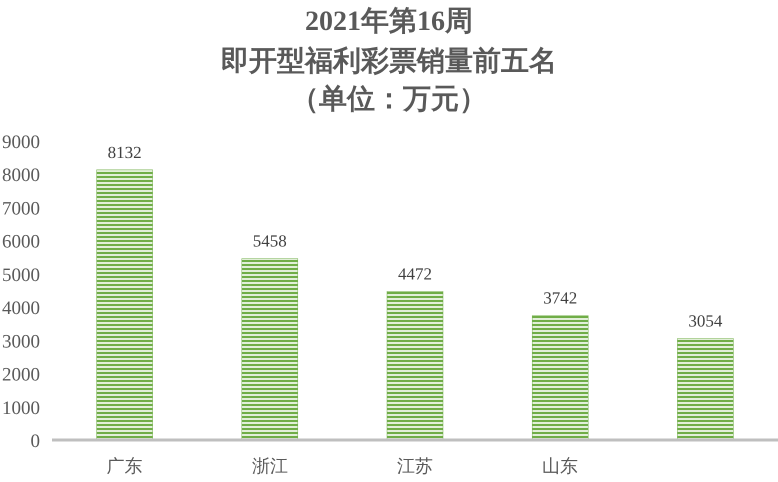  What do you see at coordinates (124, 466) in the screenshot?
I see `x-tick-label: 广东` at bounding box center [124, 466].